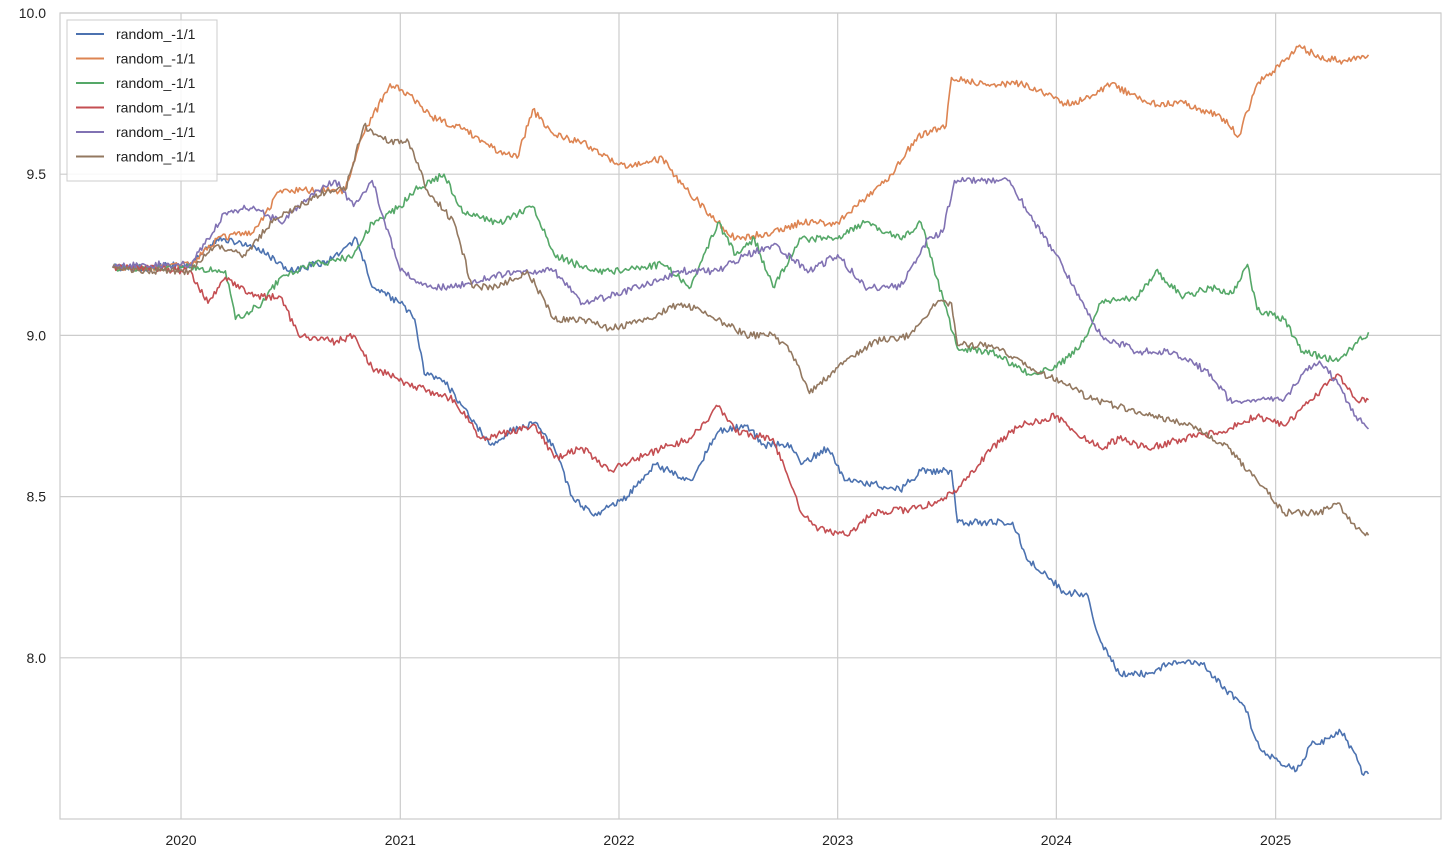  What do you see at coordinates (1056, 840) in the screenshot?
I see `x-tick-label: 2024` at bounding box center [1056, 840].